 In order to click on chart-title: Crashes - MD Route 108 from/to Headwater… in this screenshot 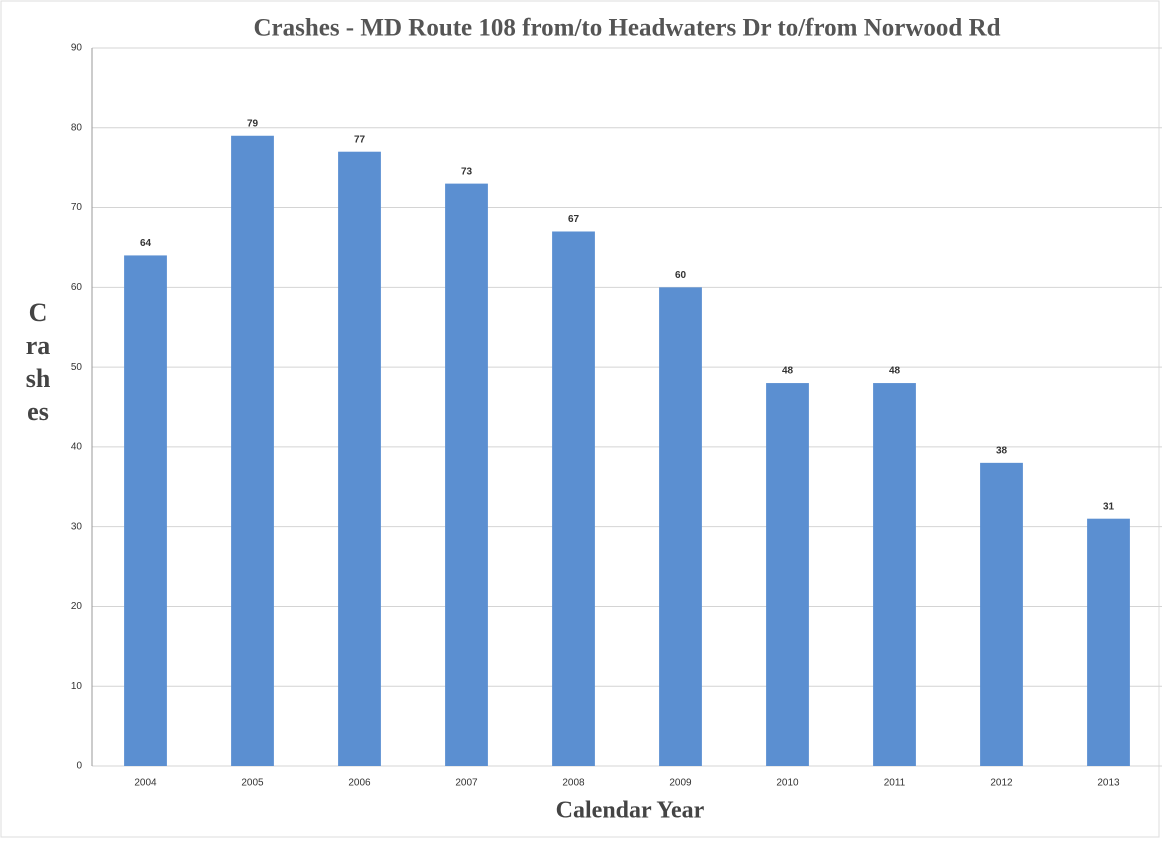, I will do `click(626, 28)`.